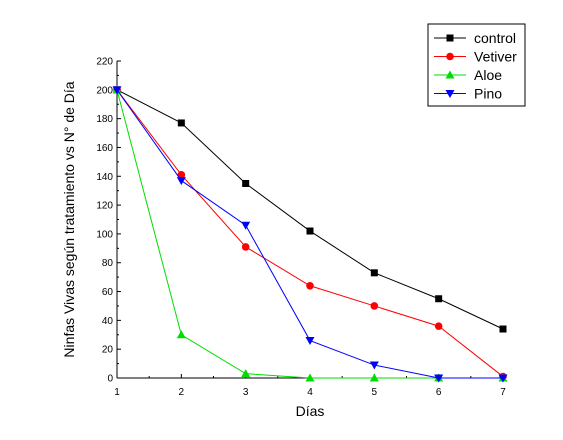 The height and width of the screenshot is (440, 563). What do you see at coordinates (104, 177) in the screenshot?
I see `y-tick-label: 140` at bounding box center [104, 177].